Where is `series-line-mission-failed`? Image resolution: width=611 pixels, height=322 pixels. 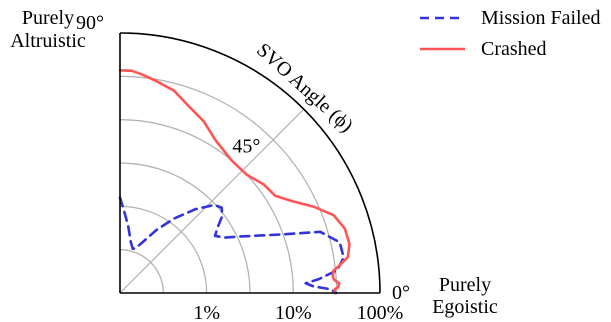
series-line-mission-failed is located at coordinates (231, 245).